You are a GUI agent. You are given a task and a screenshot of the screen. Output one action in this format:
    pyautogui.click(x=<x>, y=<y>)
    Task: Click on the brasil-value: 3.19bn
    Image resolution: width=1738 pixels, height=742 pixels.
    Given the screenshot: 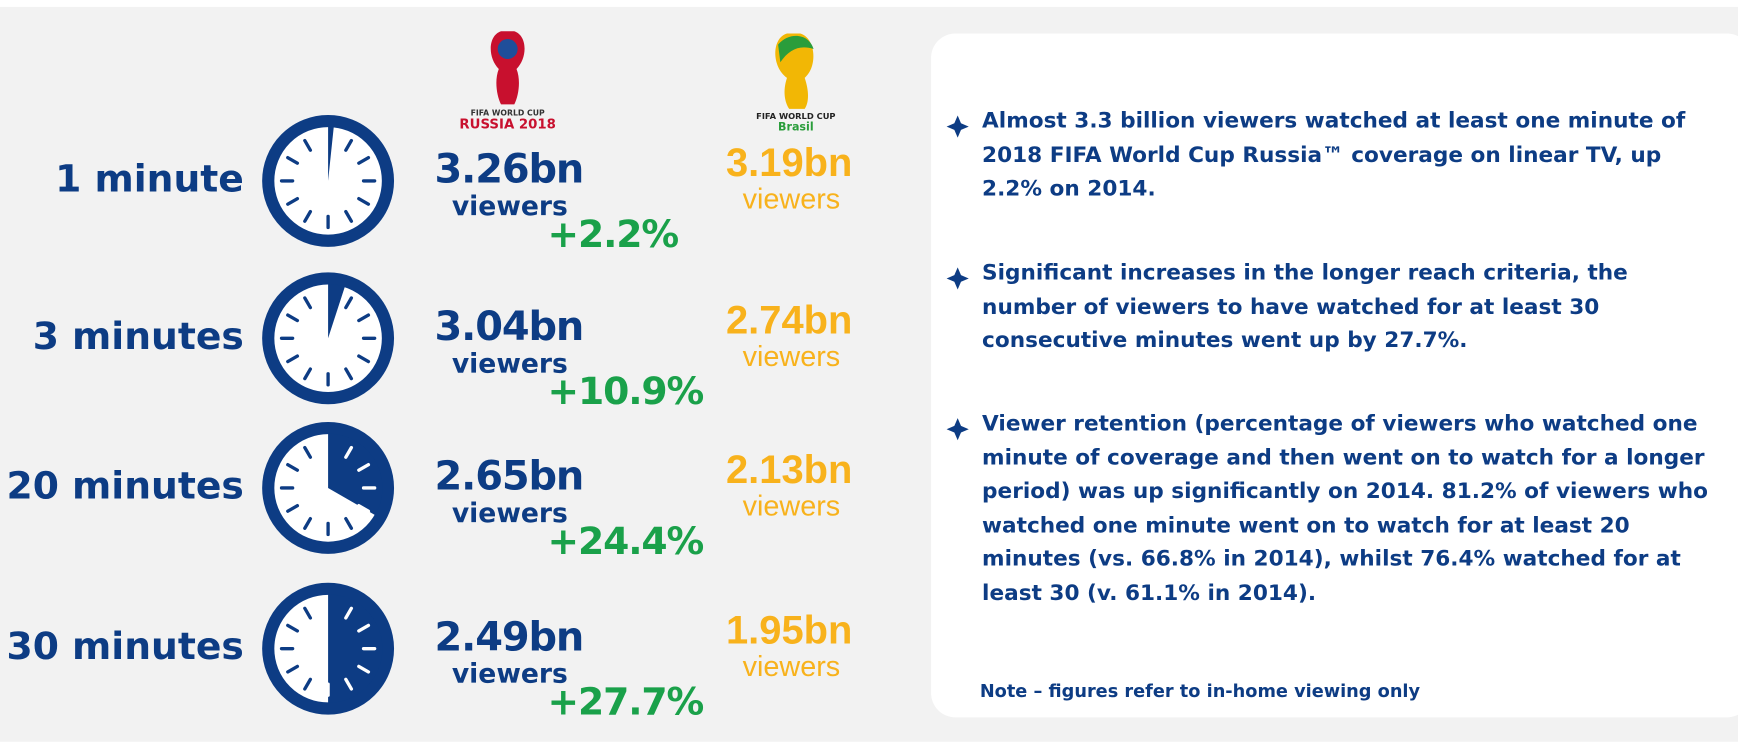 What is the action you would take?
    pyautogui.click(x=789, y=163)
    